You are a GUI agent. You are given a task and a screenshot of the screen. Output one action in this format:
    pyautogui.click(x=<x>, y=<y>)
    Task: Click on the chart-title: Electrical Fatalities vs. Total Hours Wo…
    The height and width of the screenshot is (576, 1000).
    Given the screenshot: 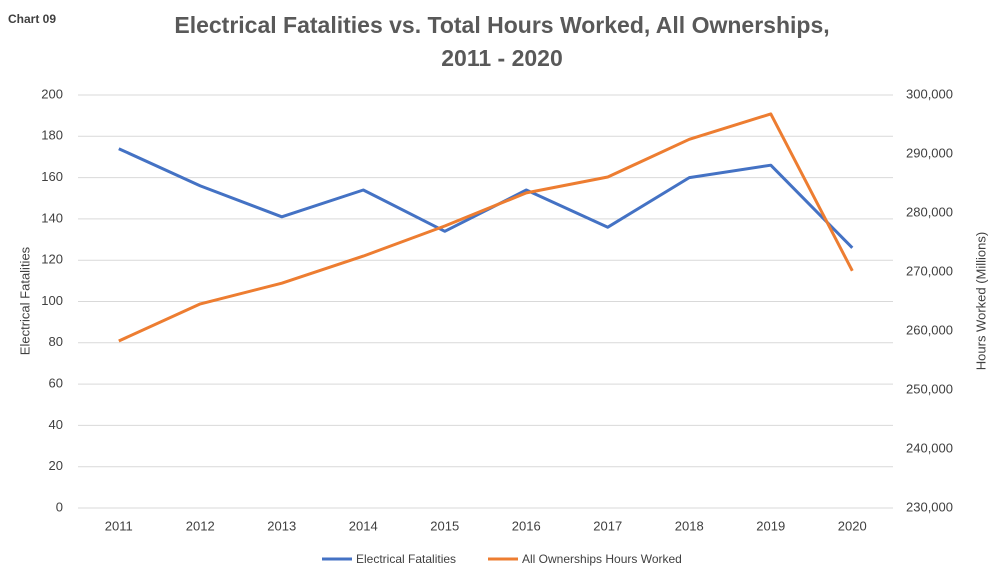 What is the action you would take?
    pyautogui.click(x=501, y=25)
    